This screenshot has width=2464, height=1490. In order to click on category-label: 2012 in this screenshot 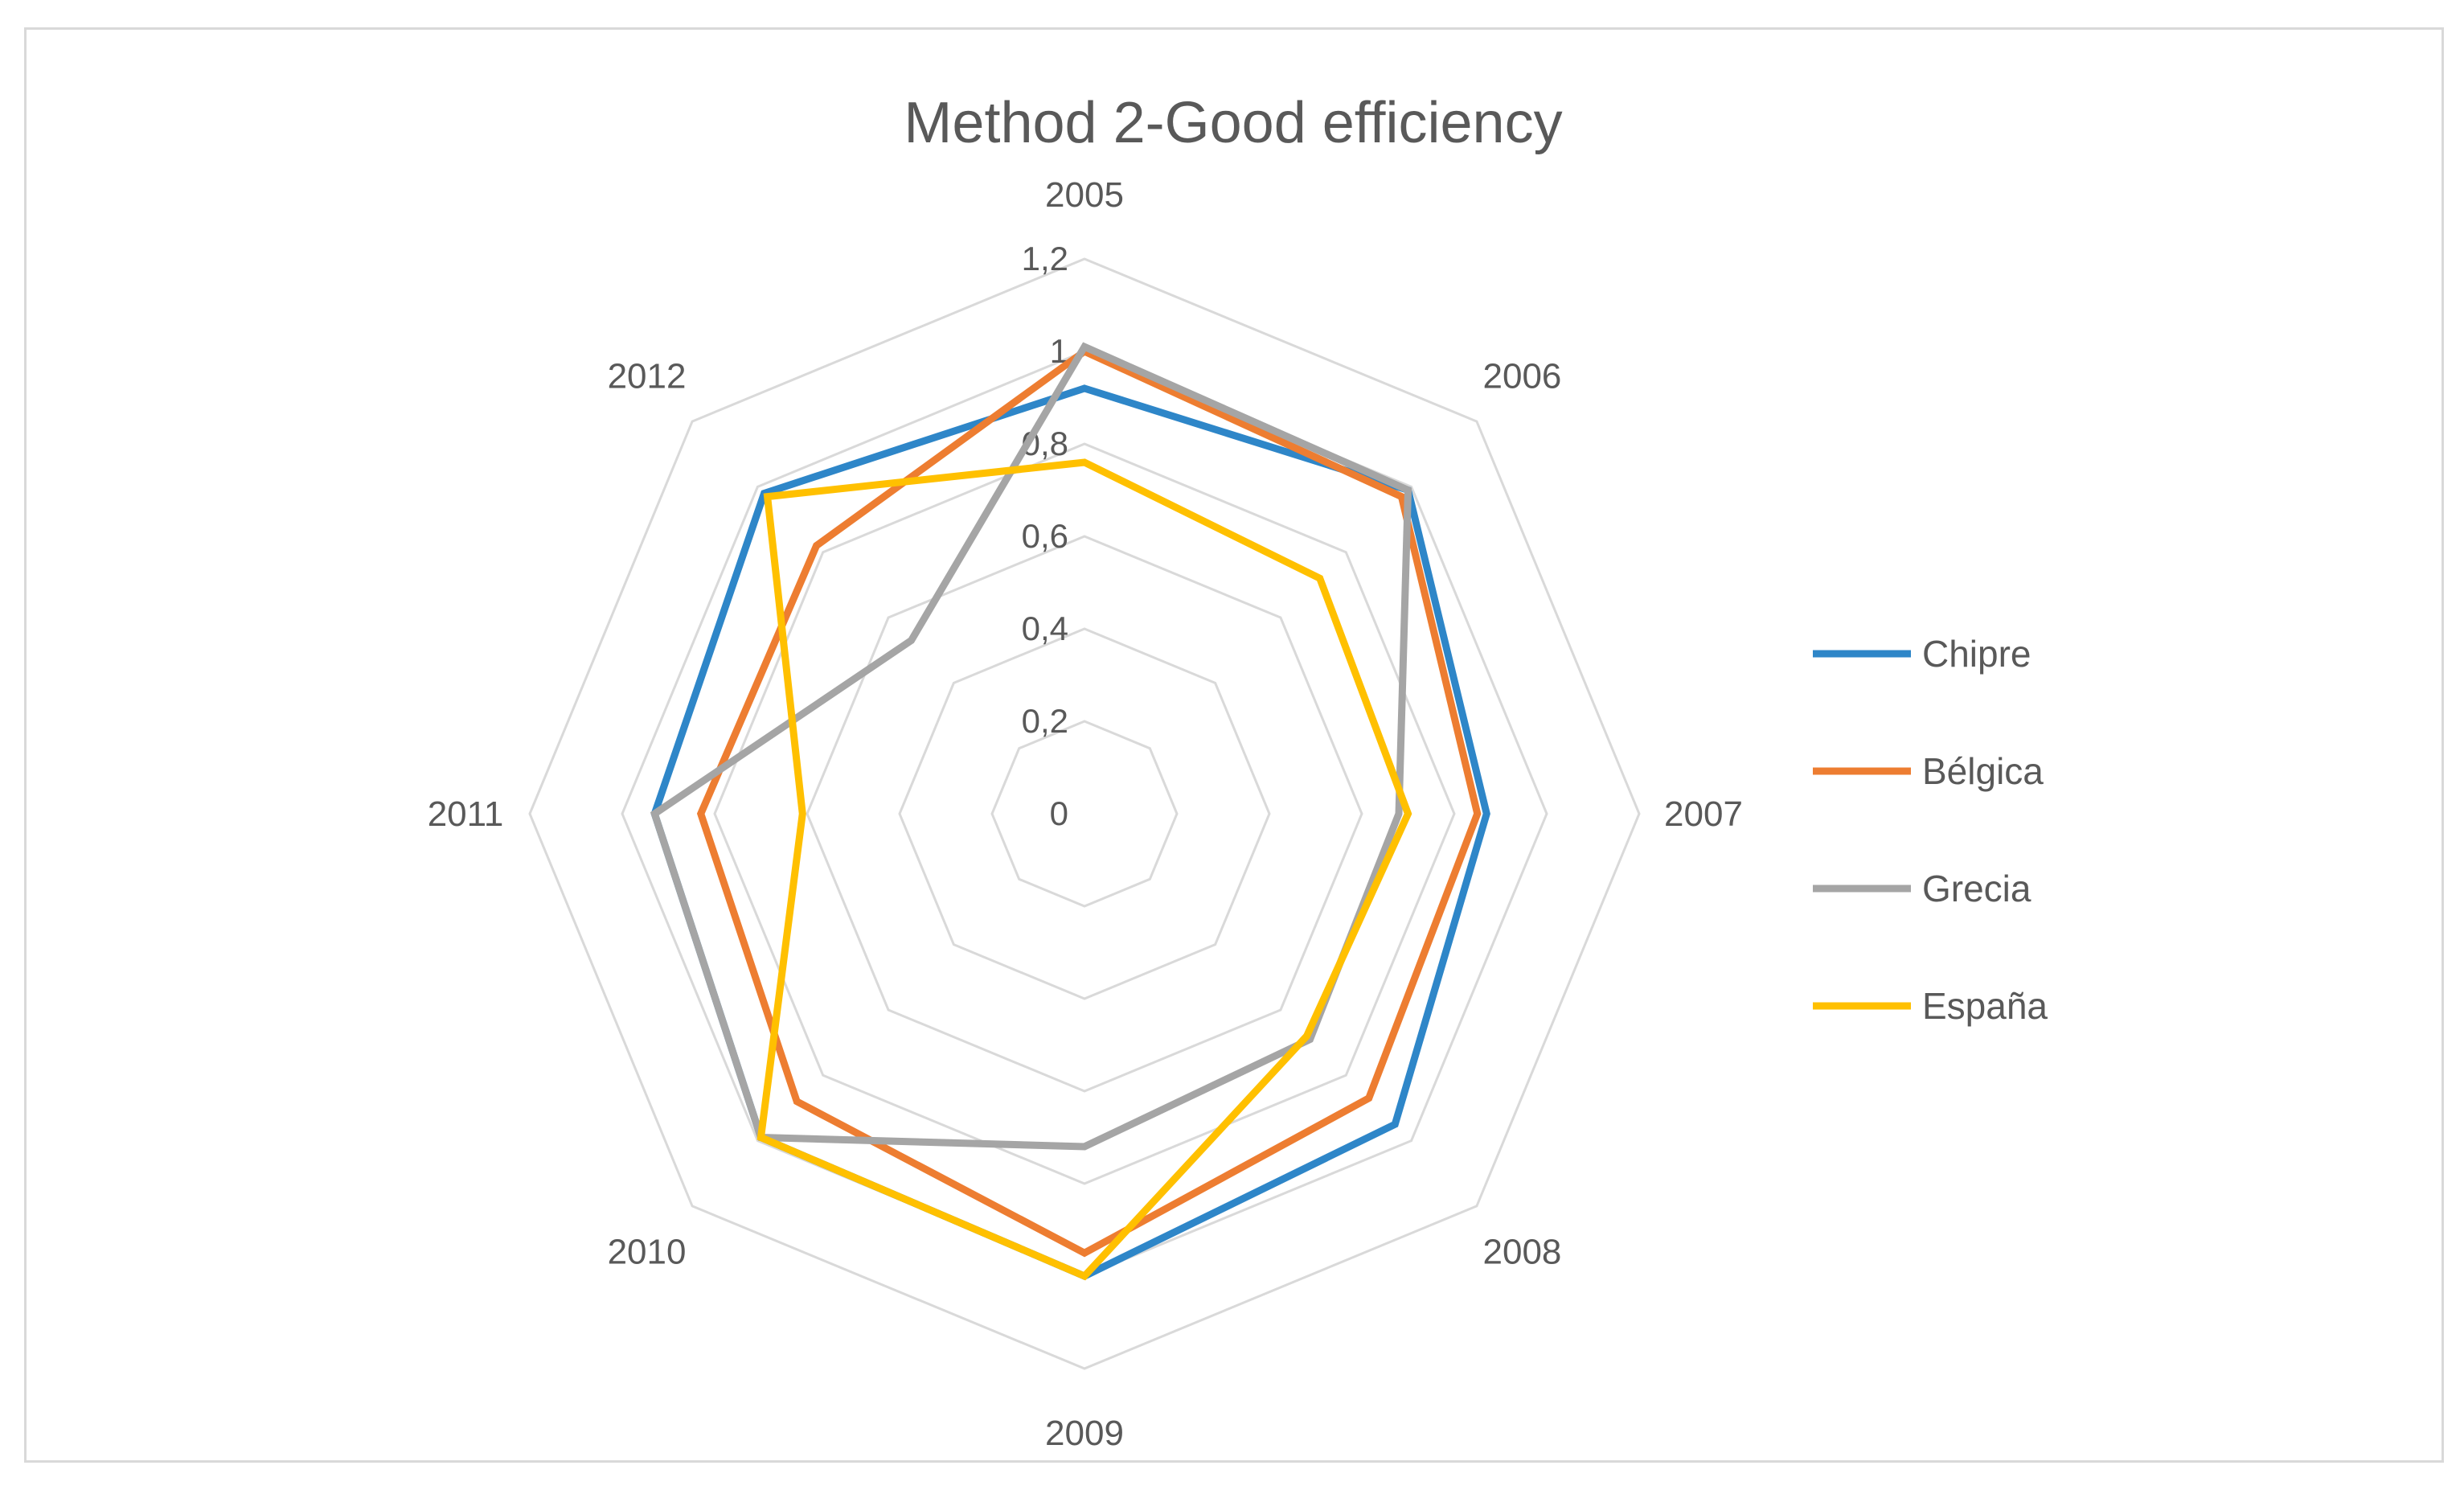, I will do `click(647, 376)`.